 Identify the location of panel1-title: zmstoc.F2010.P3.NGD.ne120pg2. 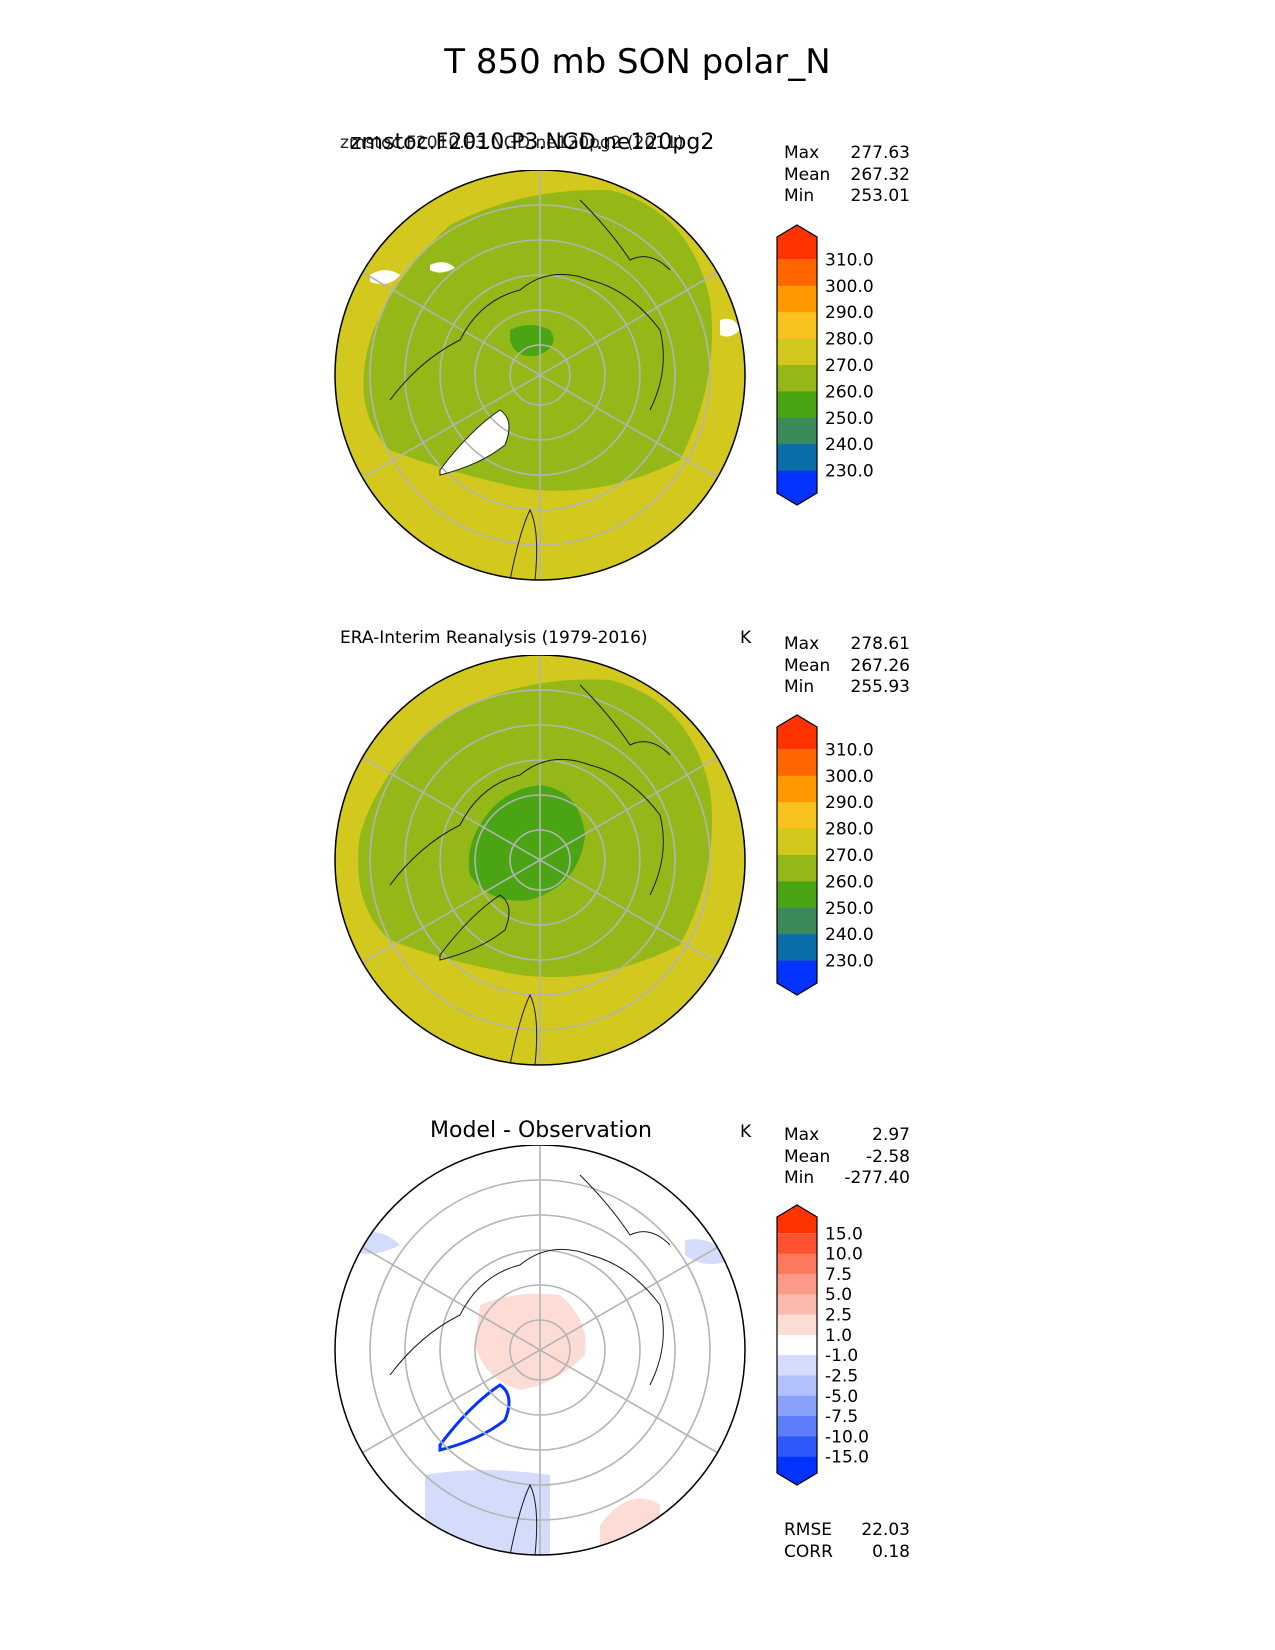
(532, 142).